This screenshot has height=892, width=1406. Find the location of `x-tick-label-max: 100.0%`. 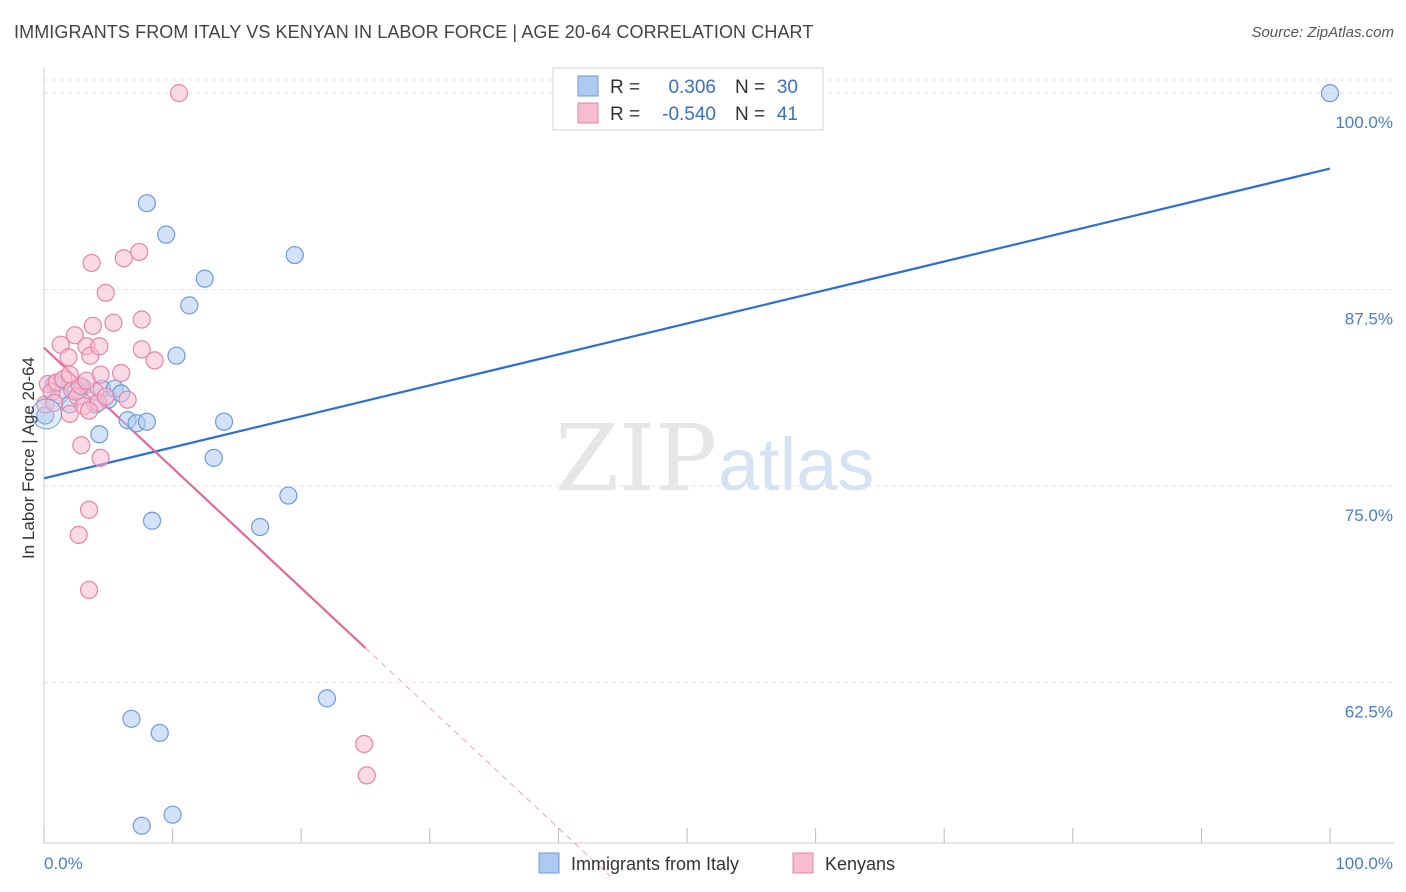

x-tick-label-max: 100.0% is located at coordinates (1364, 863).